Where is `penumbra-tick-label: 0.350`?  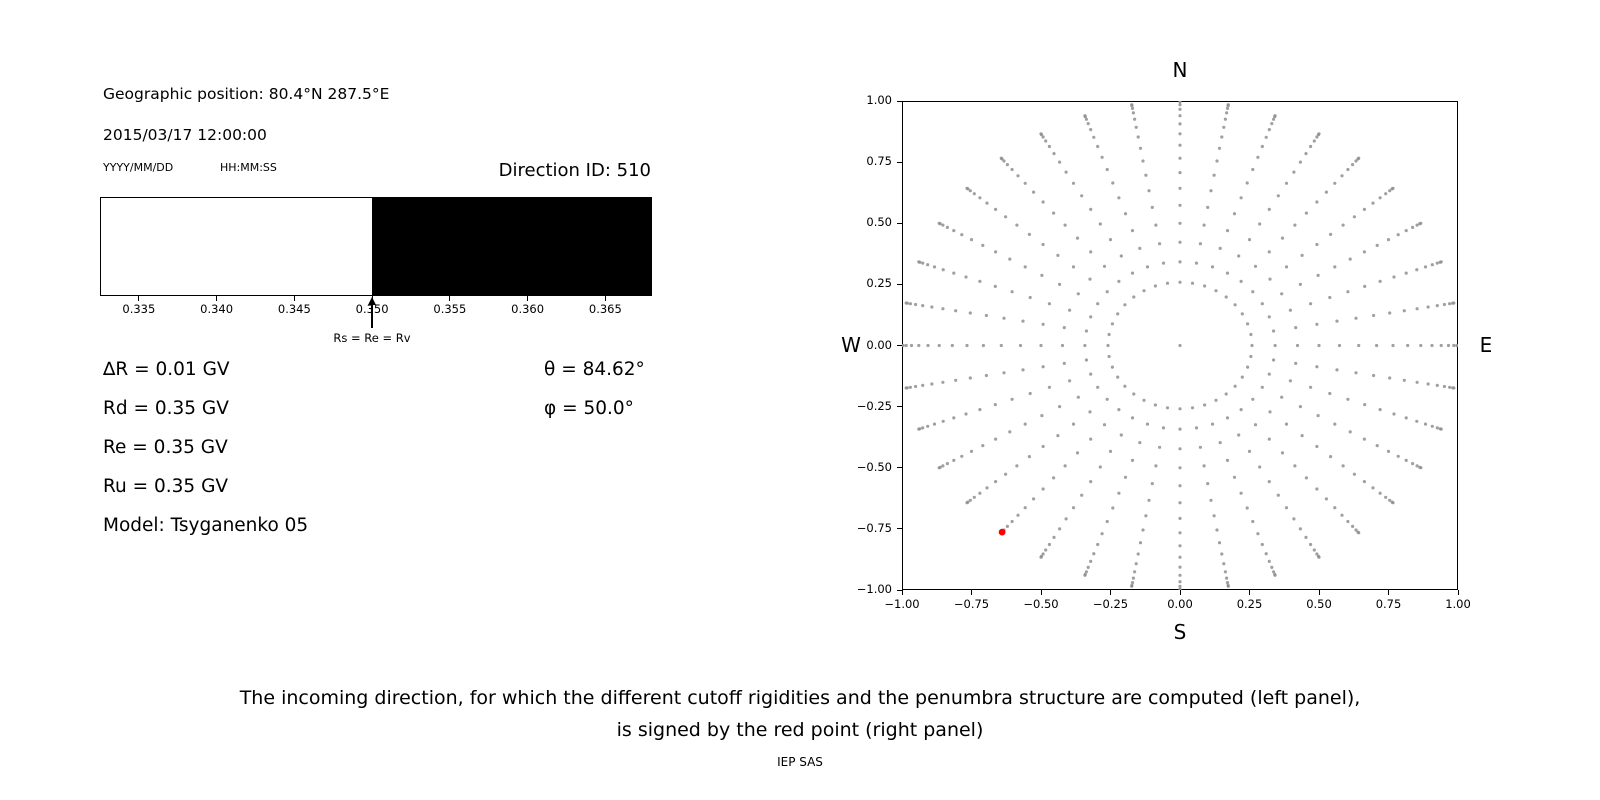
penumbra-tick-label: 0.350 is located at coordinates (372, 309).